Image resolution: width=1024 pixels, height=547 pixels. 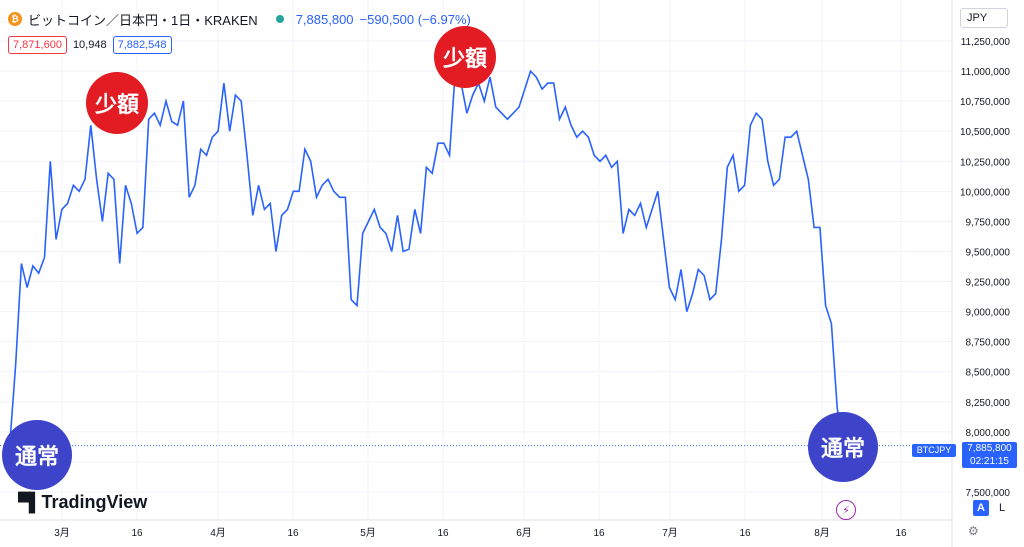 I want to click on bid-ask-panel: 7,871,600 10,948 7,882,548, so click(x=90, y=45).